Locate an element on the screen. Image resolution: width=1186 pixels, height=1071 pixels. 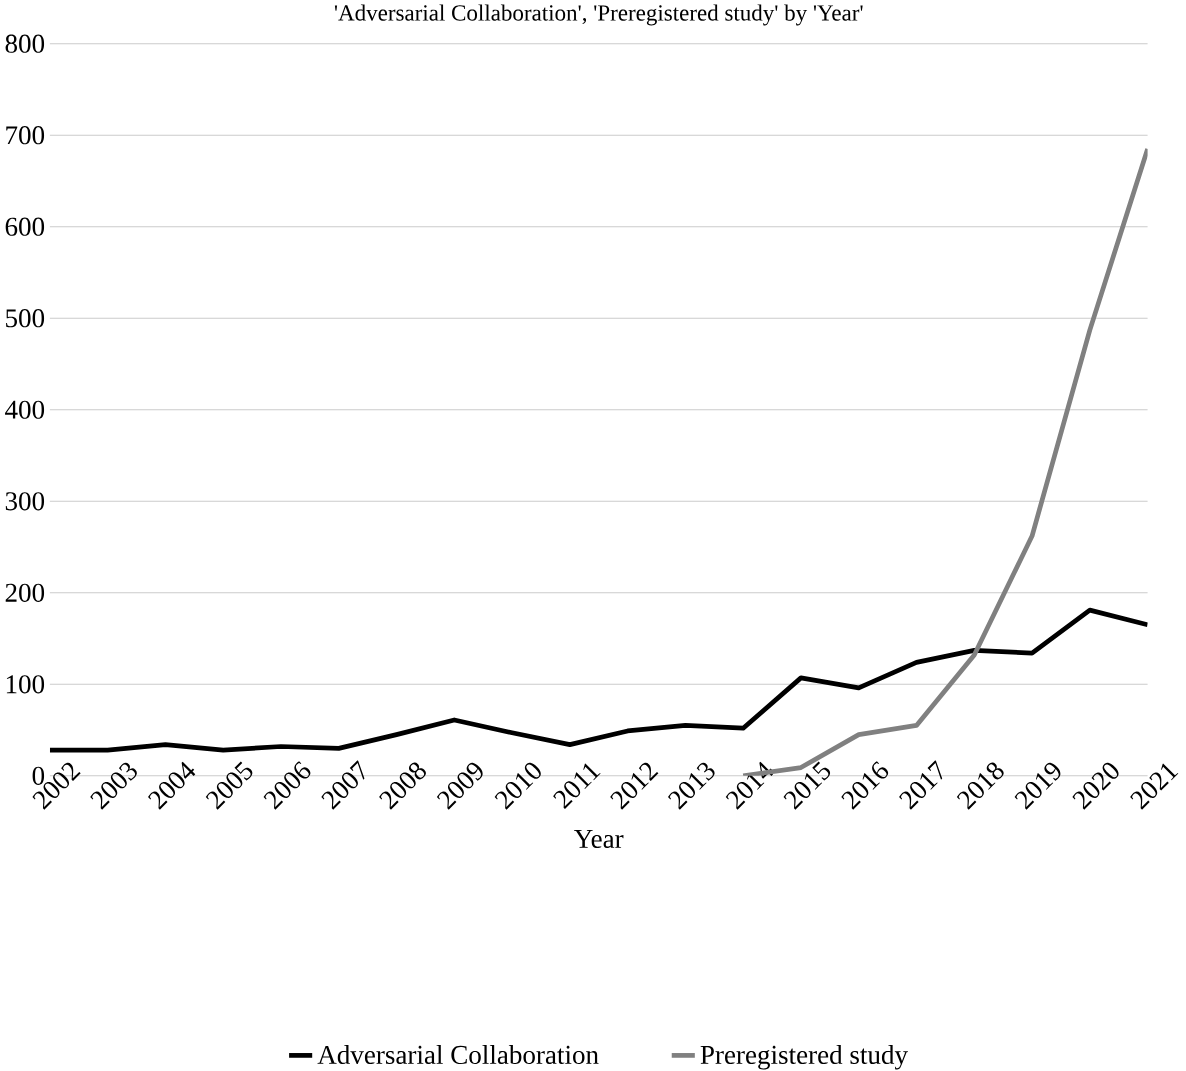
x-tick-label: 2011 is located at coordinates (577, 786).